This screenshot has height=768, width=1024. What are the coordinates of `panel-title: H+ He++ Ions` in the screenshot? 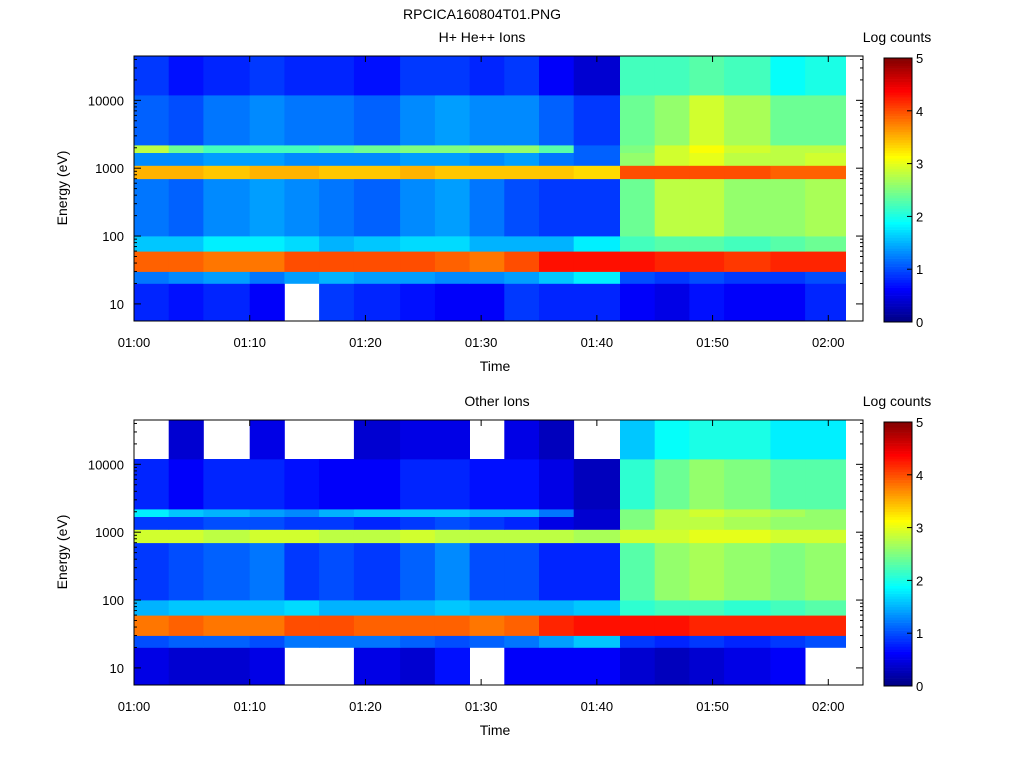 It's located at (482, 37).